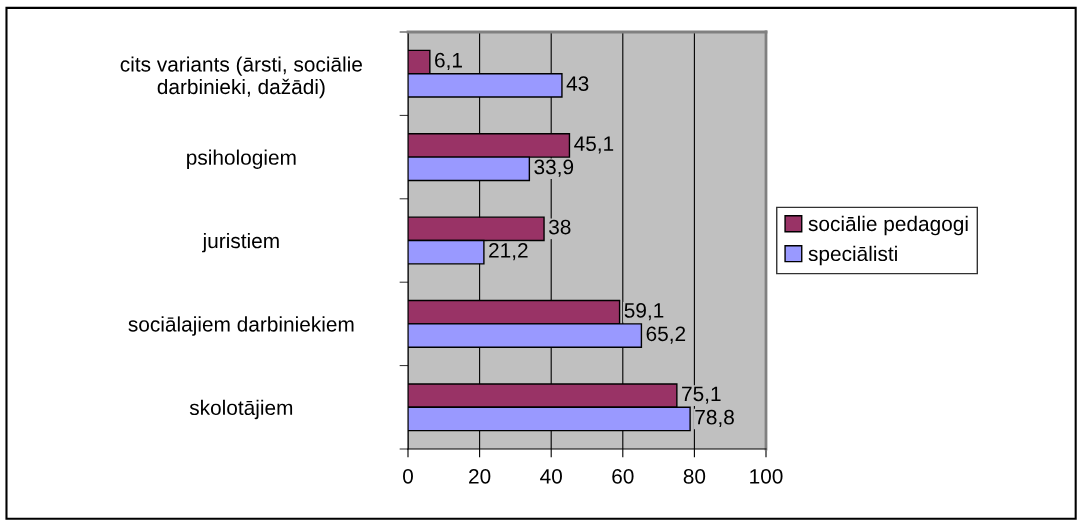 This screenshot has height=524, width=1080. What do you see at coordinates (766, 476) in the screenshot?
I see `x-tick-label: 100` at bounding box center [766, 476].